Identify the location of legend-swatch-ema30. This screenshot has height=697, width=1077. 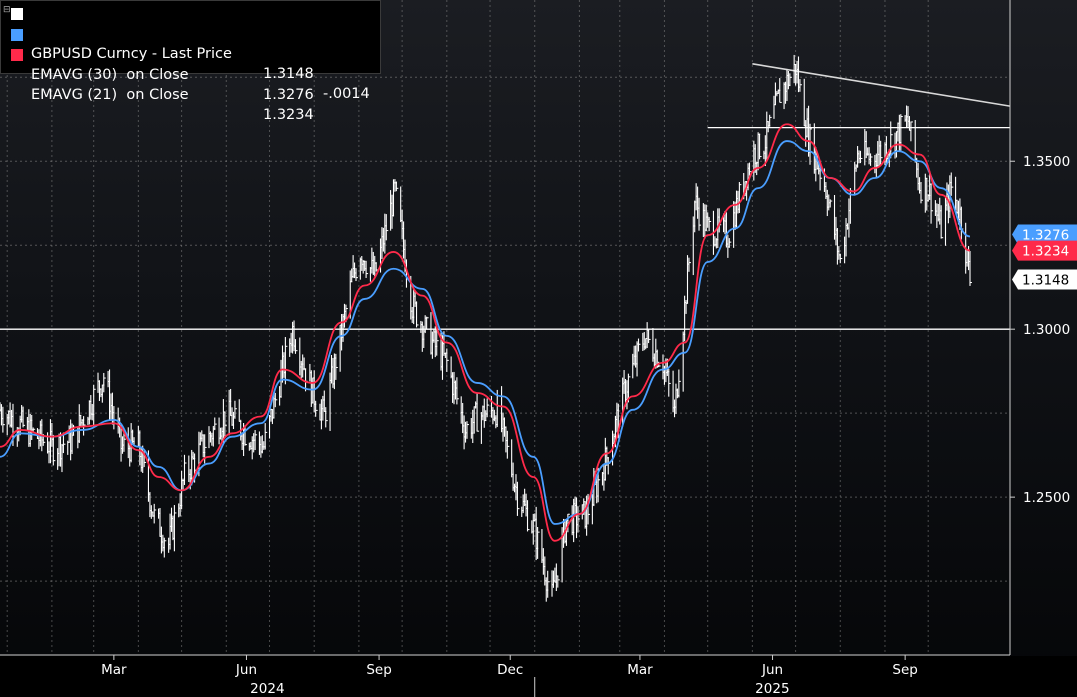
(17, 35).